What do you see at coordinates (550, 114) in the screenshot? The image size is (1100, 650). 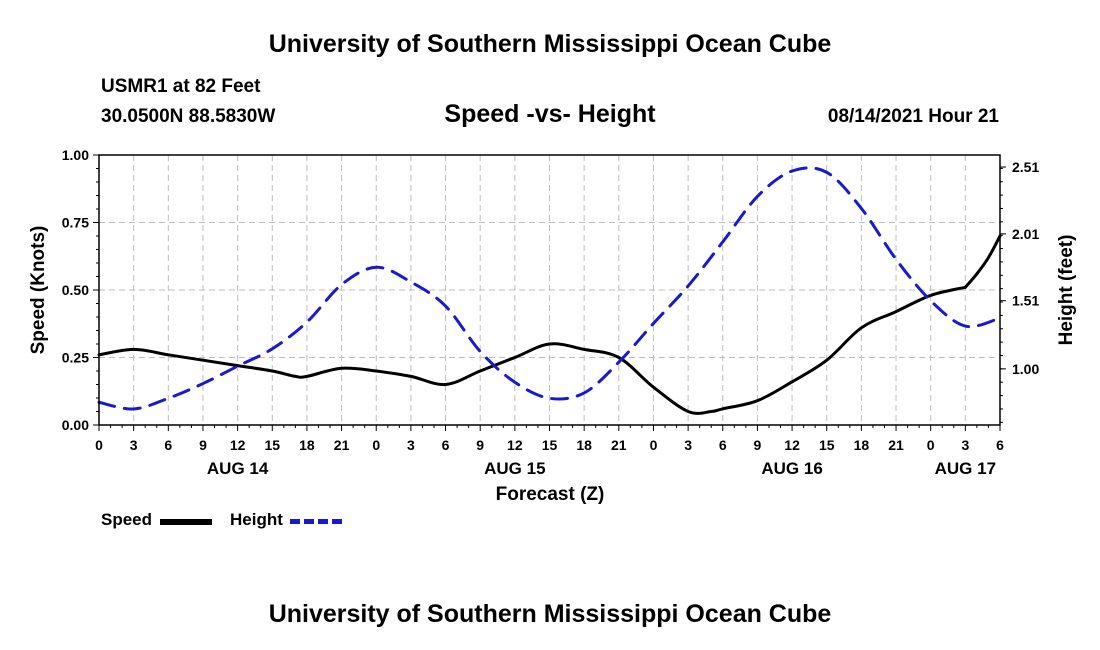 I see `chart-title: Speed -vs- Height` at bounding box center [550, 114].